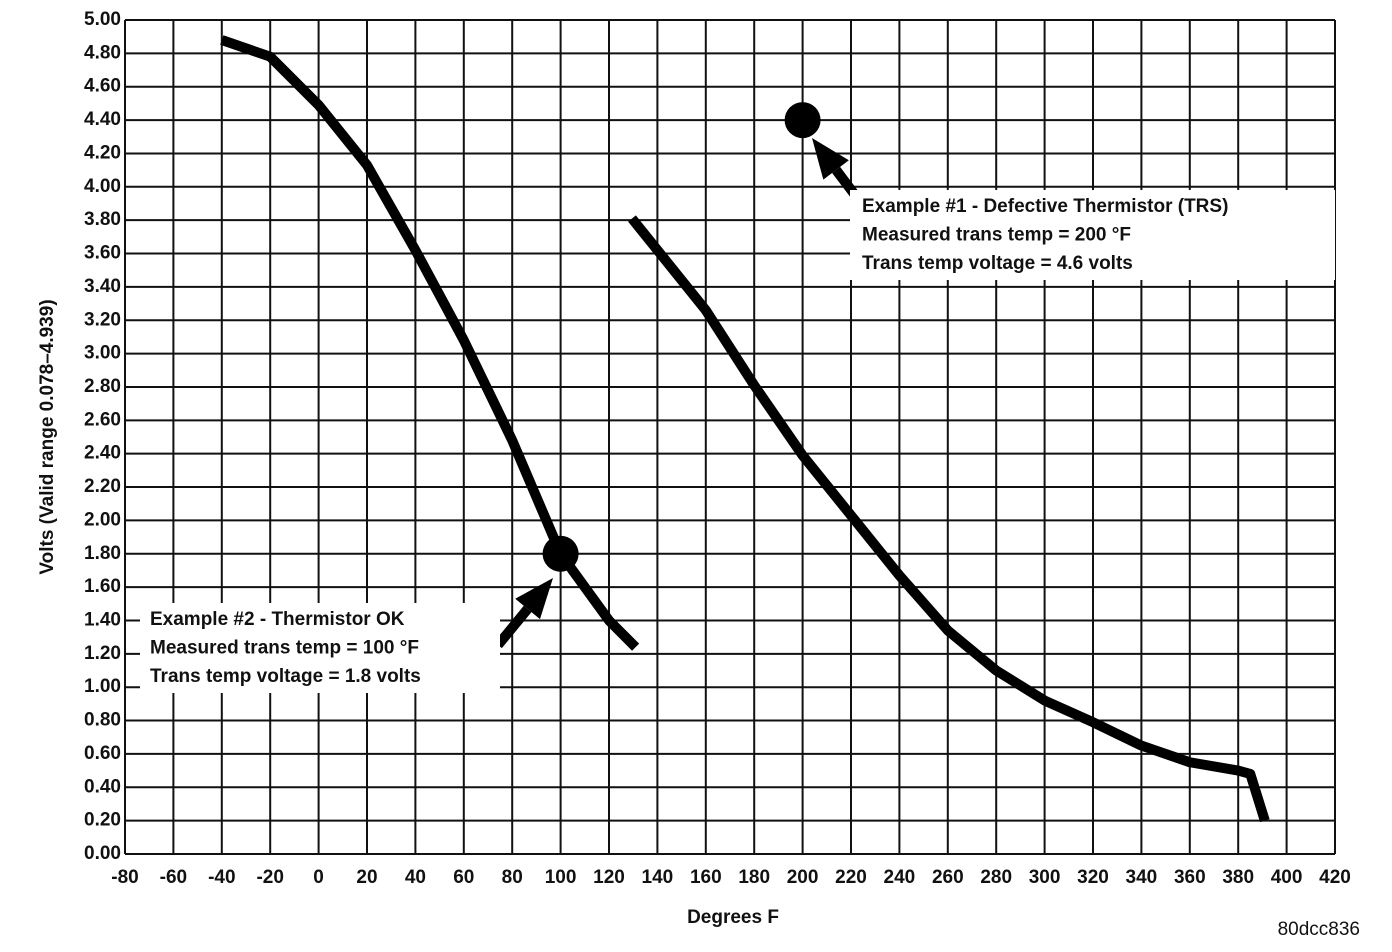  Describe the element at coordinates (102, 219) in the screenshot. I see `y-tick-label: 3.80` at that location.